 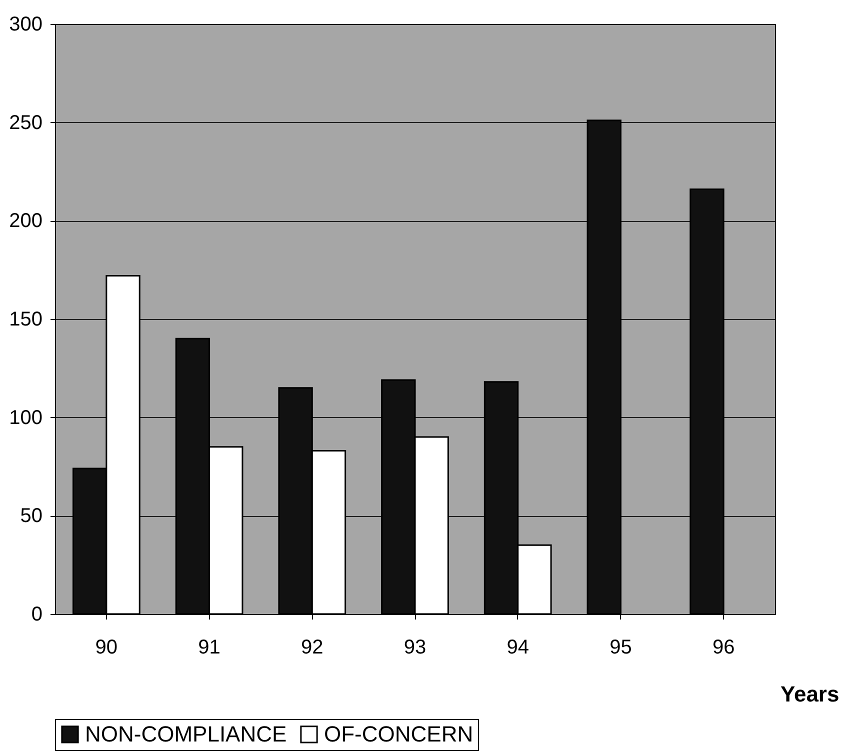 I want to click on y-tick-label: 50, so click(x=31, y=516).